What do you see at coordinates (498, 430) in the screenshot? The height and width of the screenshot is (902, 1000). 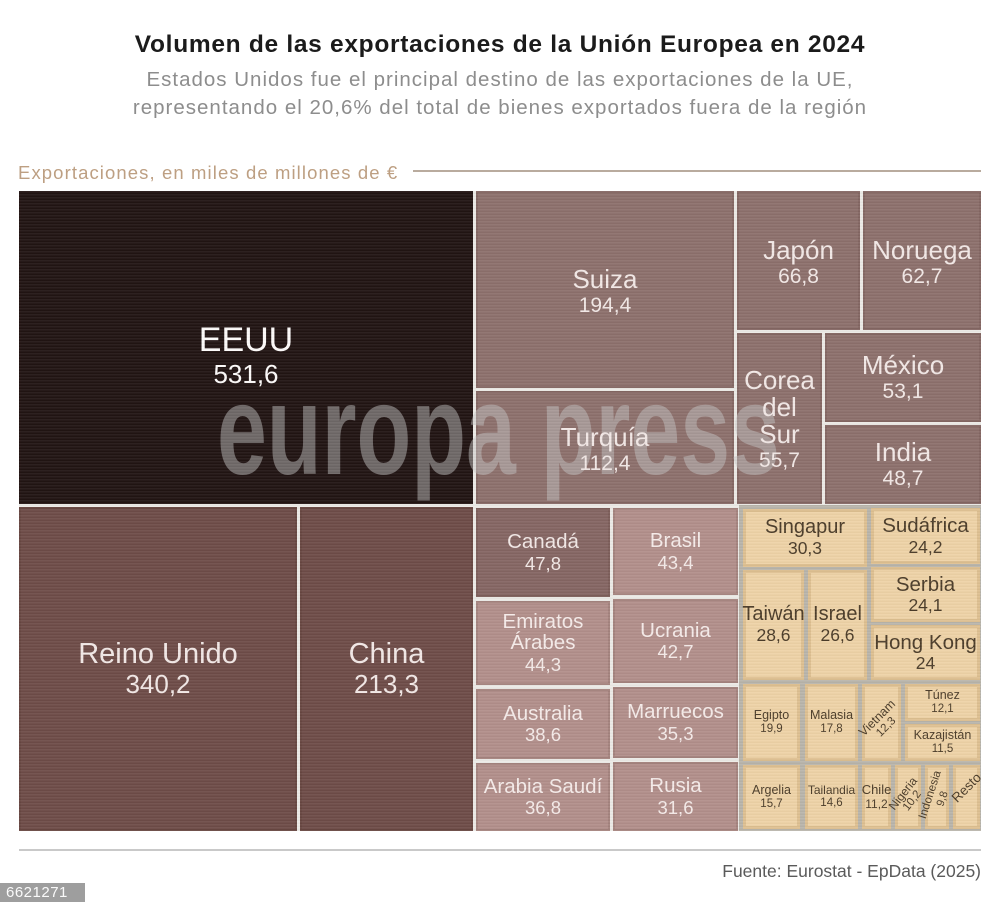 I see `svg-text: europa press` at bounding box center [498, 430].